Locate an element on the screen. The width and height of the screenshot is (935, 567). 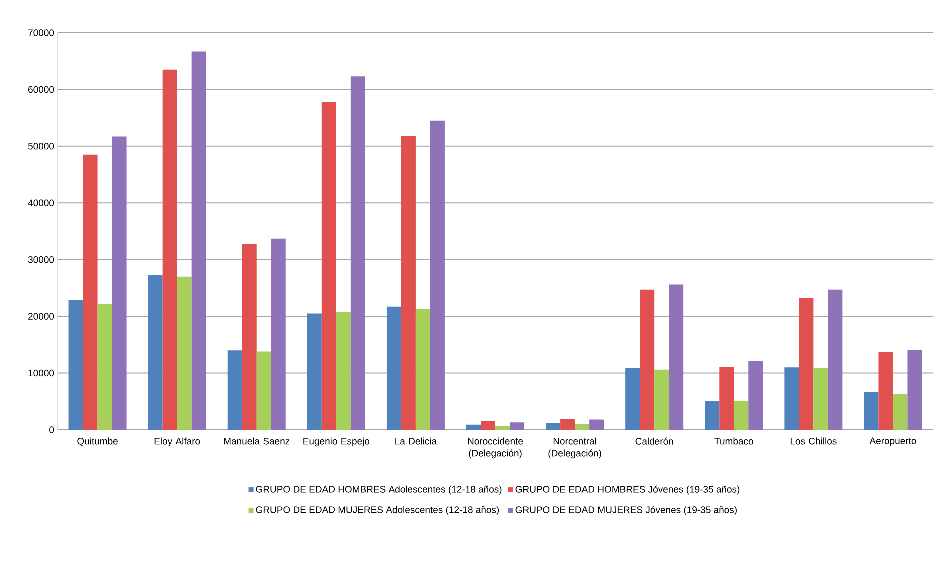
x-tick-label: Norcentral (Delegación) is located at coordinates (575, 448).